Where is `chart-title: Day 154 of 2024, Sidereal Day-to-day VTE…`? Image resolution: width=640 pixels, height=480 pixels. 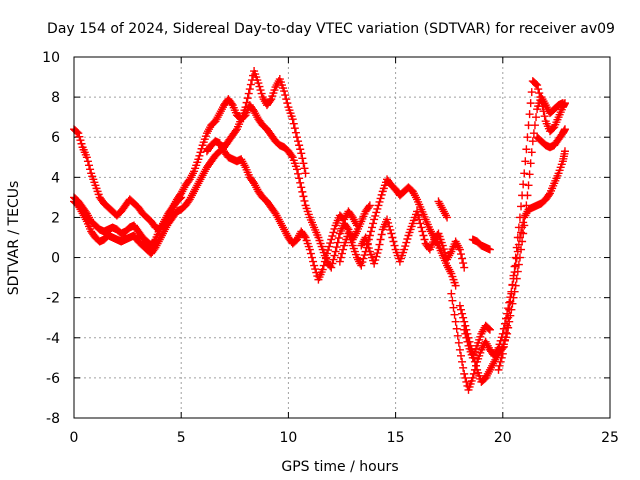 chart-title: Day 154 of 2024, Sidereal Day-to-day VTE… is located at coordinates (331, 29).